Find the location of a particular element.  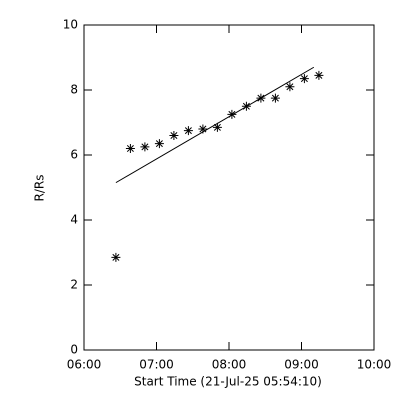

y-tick-label: 8 is located at coordinates (74, 90).